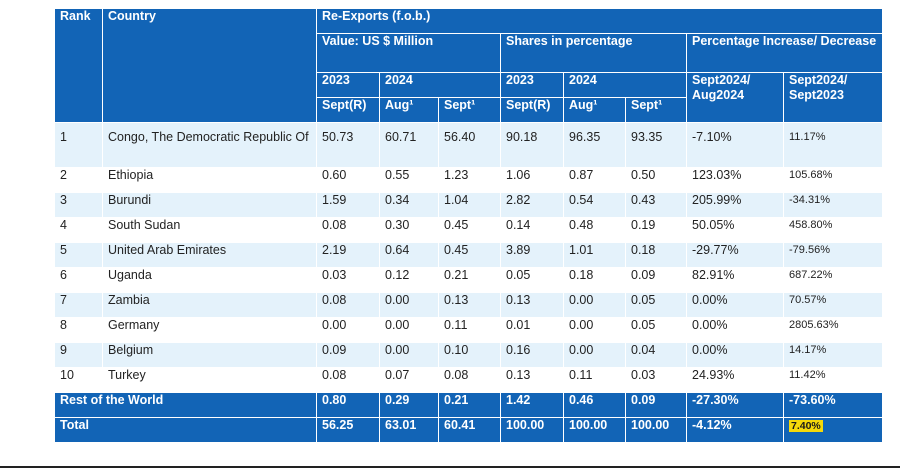 The image size is (900, 472). Describe the element at coordinates (348, 255) in the screenshot. I see `value-2023-cell: 2.19` at that location.